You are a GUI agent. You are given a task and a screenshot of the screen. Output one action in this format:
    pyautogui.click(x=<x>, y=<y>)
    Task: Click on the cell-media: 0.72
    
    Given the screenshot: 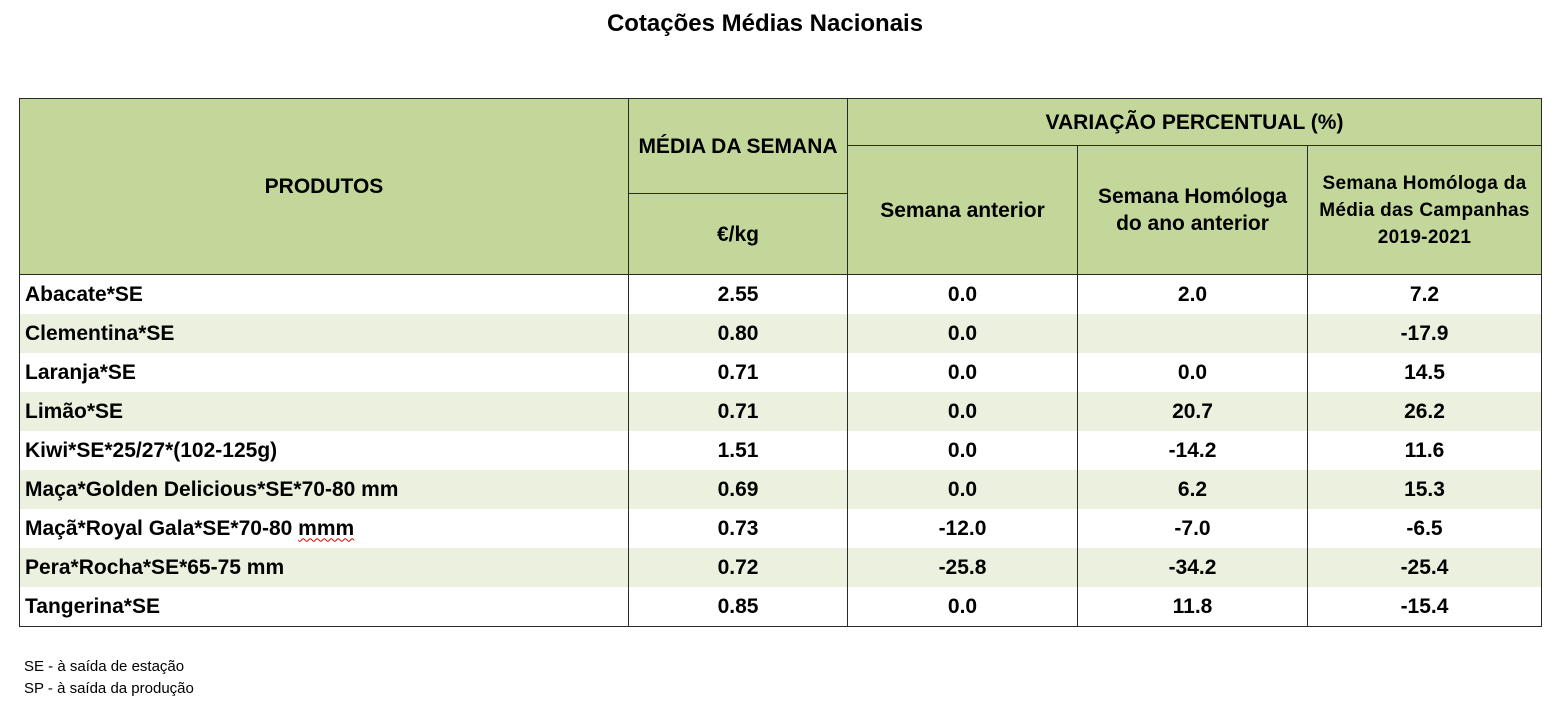 What is the action you would take?
    pyautogui.click(x=738, y=567)
    